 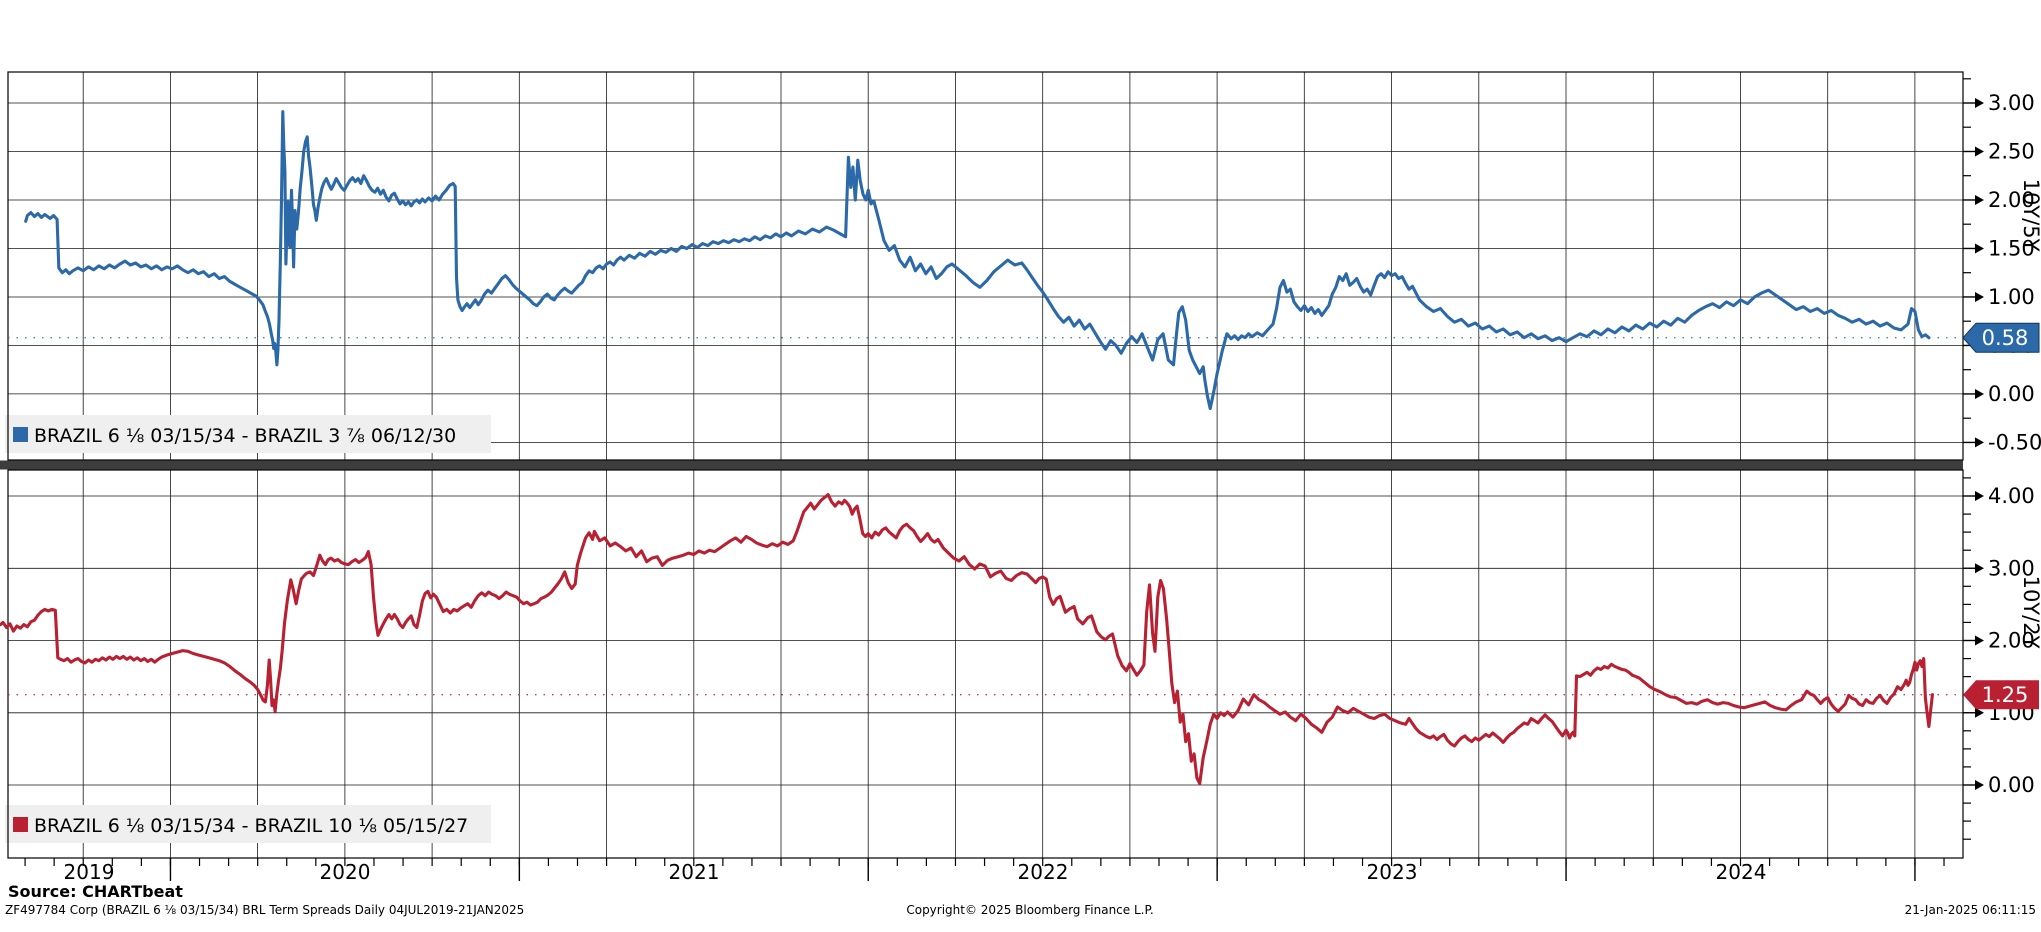 What do you see at coordinates (981, 465) in the screenshot?
I see `panel-separator` at bounding box center [981, 465].